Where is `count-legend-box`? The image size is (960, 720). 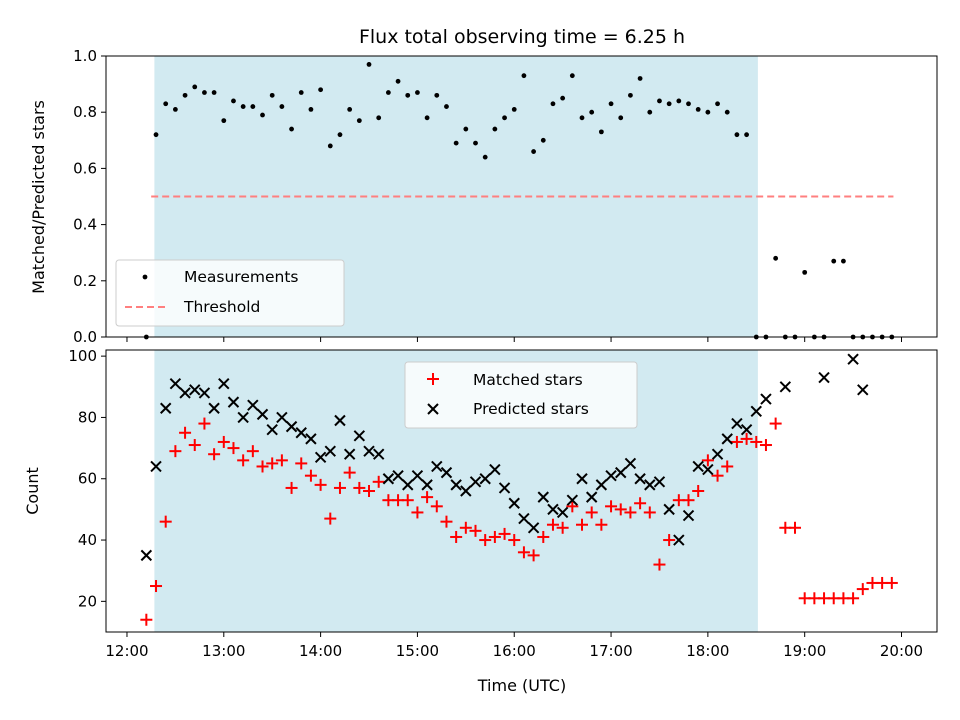 count-legend-box is located at coordinates (521, 395).